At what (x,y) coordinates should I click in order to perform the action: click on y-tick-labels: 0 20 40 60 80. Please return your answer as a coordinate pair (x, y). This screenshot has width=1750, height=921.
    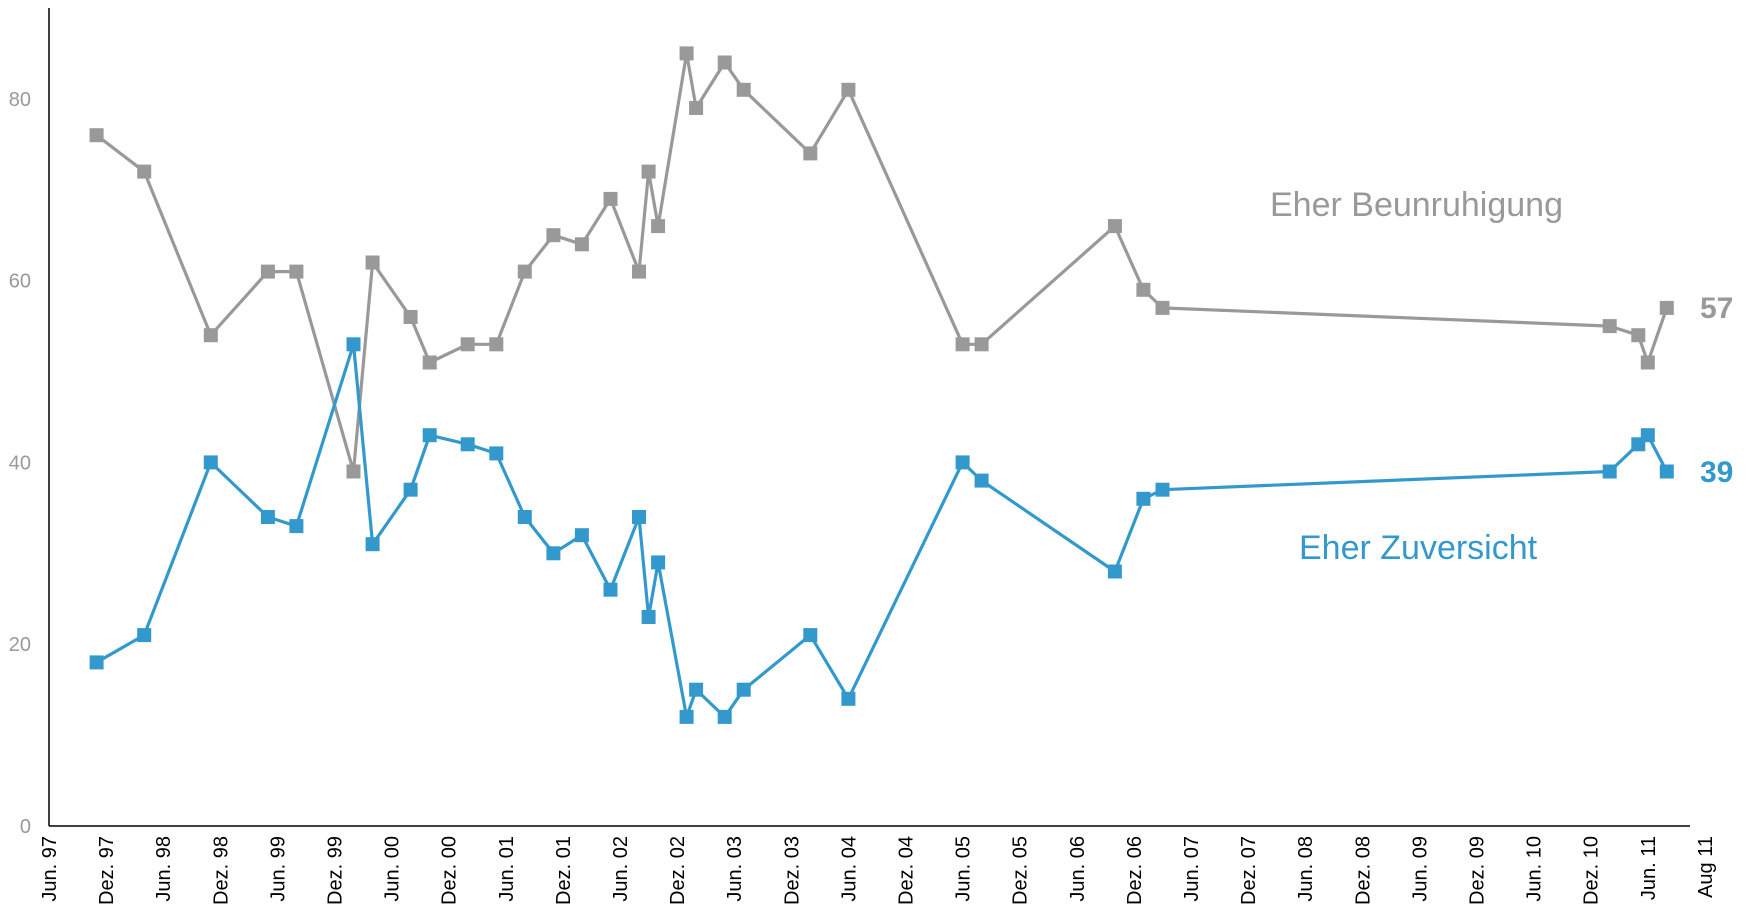
    Looking at the image, I should click on (20, 463).